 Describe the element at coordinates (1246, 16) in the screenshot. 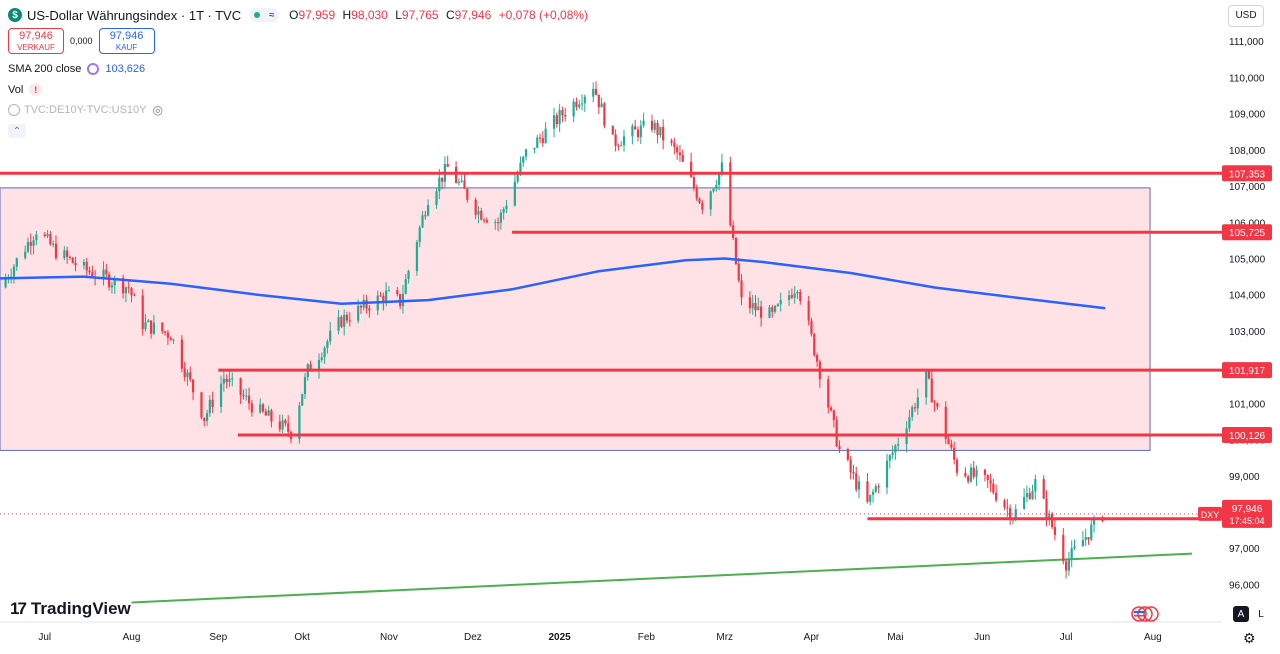

I see `currency-selector: USD` at that location.